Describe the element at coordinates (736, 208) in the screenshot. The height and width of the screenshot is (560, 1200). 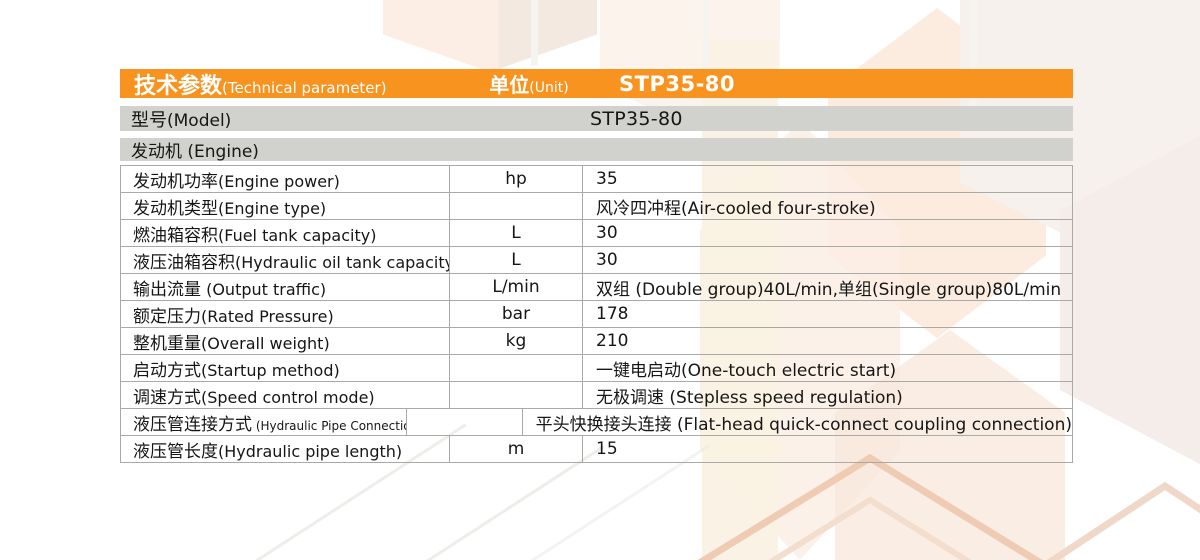
I see `spec-value-cell: 风冷四冲程(Air-cooled four-stroke)` at that location.